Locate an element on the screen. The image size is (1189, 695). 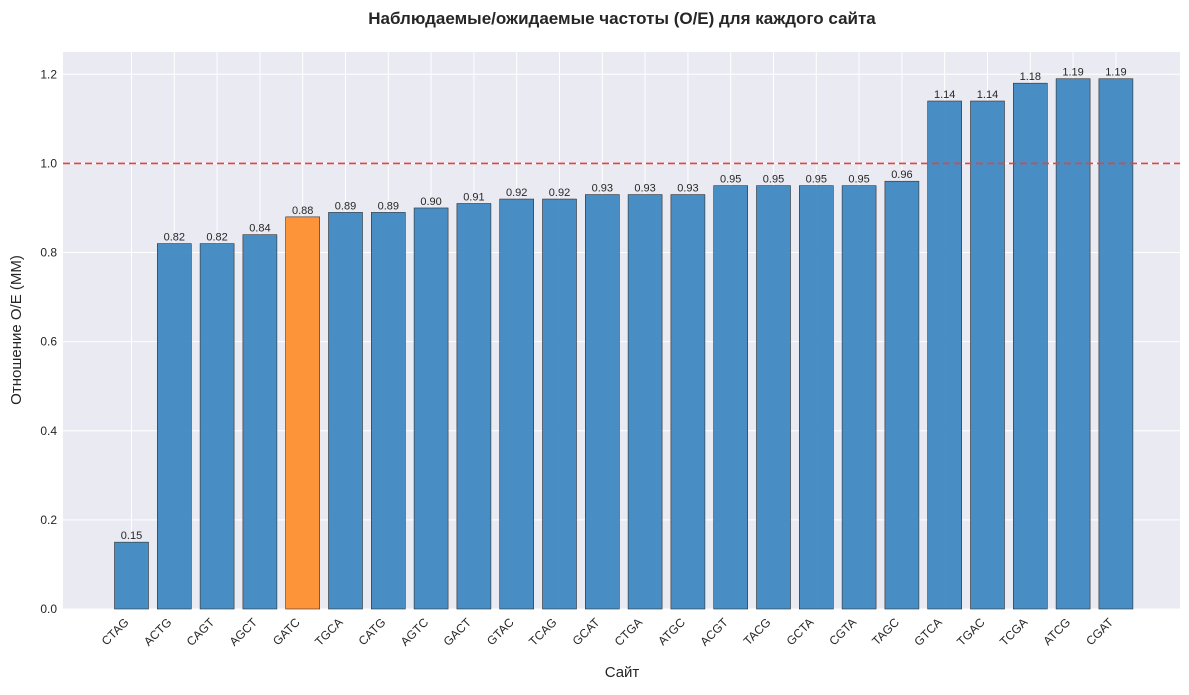
bar-gcta is located at coordinates (816, 397).